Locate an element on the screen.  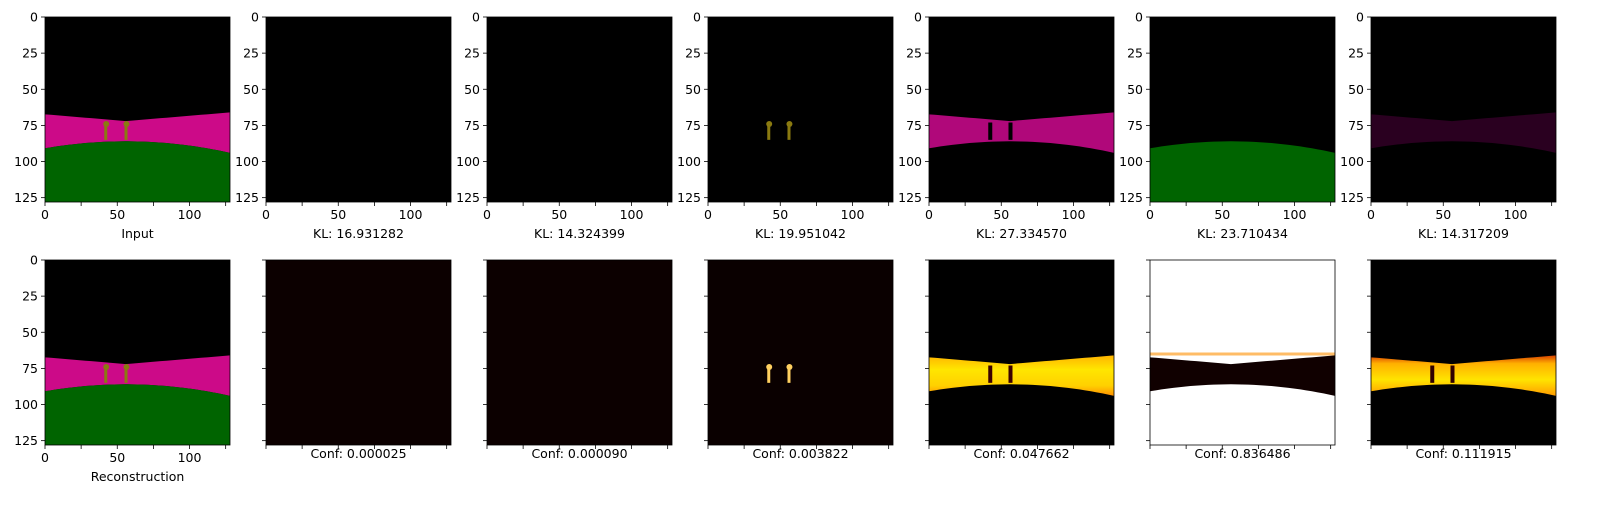
top-panel-3-ytick-label: 125 is located at coordinates (689, 197).